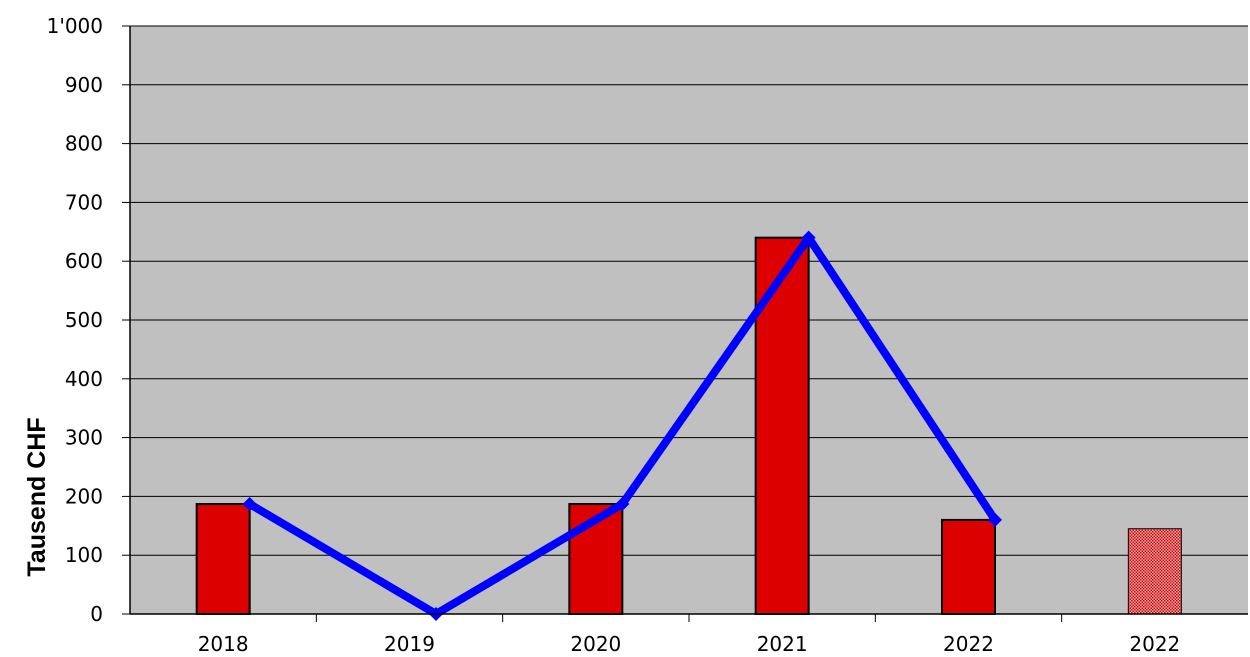 The height and width of the screenshot is (657, 1250). What do you see at coordinates (689, 644) in the screenshot?
I see `x-tick-labels: 2018 2019 2020 2021 2022 2022` at bounding box center [689, 644].